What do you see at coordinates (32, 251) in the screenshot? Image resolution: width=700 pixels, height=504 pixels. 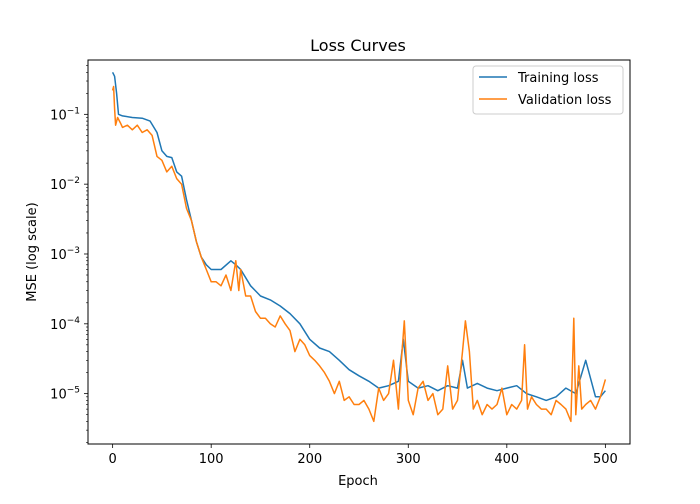 I see `y-axis-label: MSE (log scale)` at bounding box center [32, 251].